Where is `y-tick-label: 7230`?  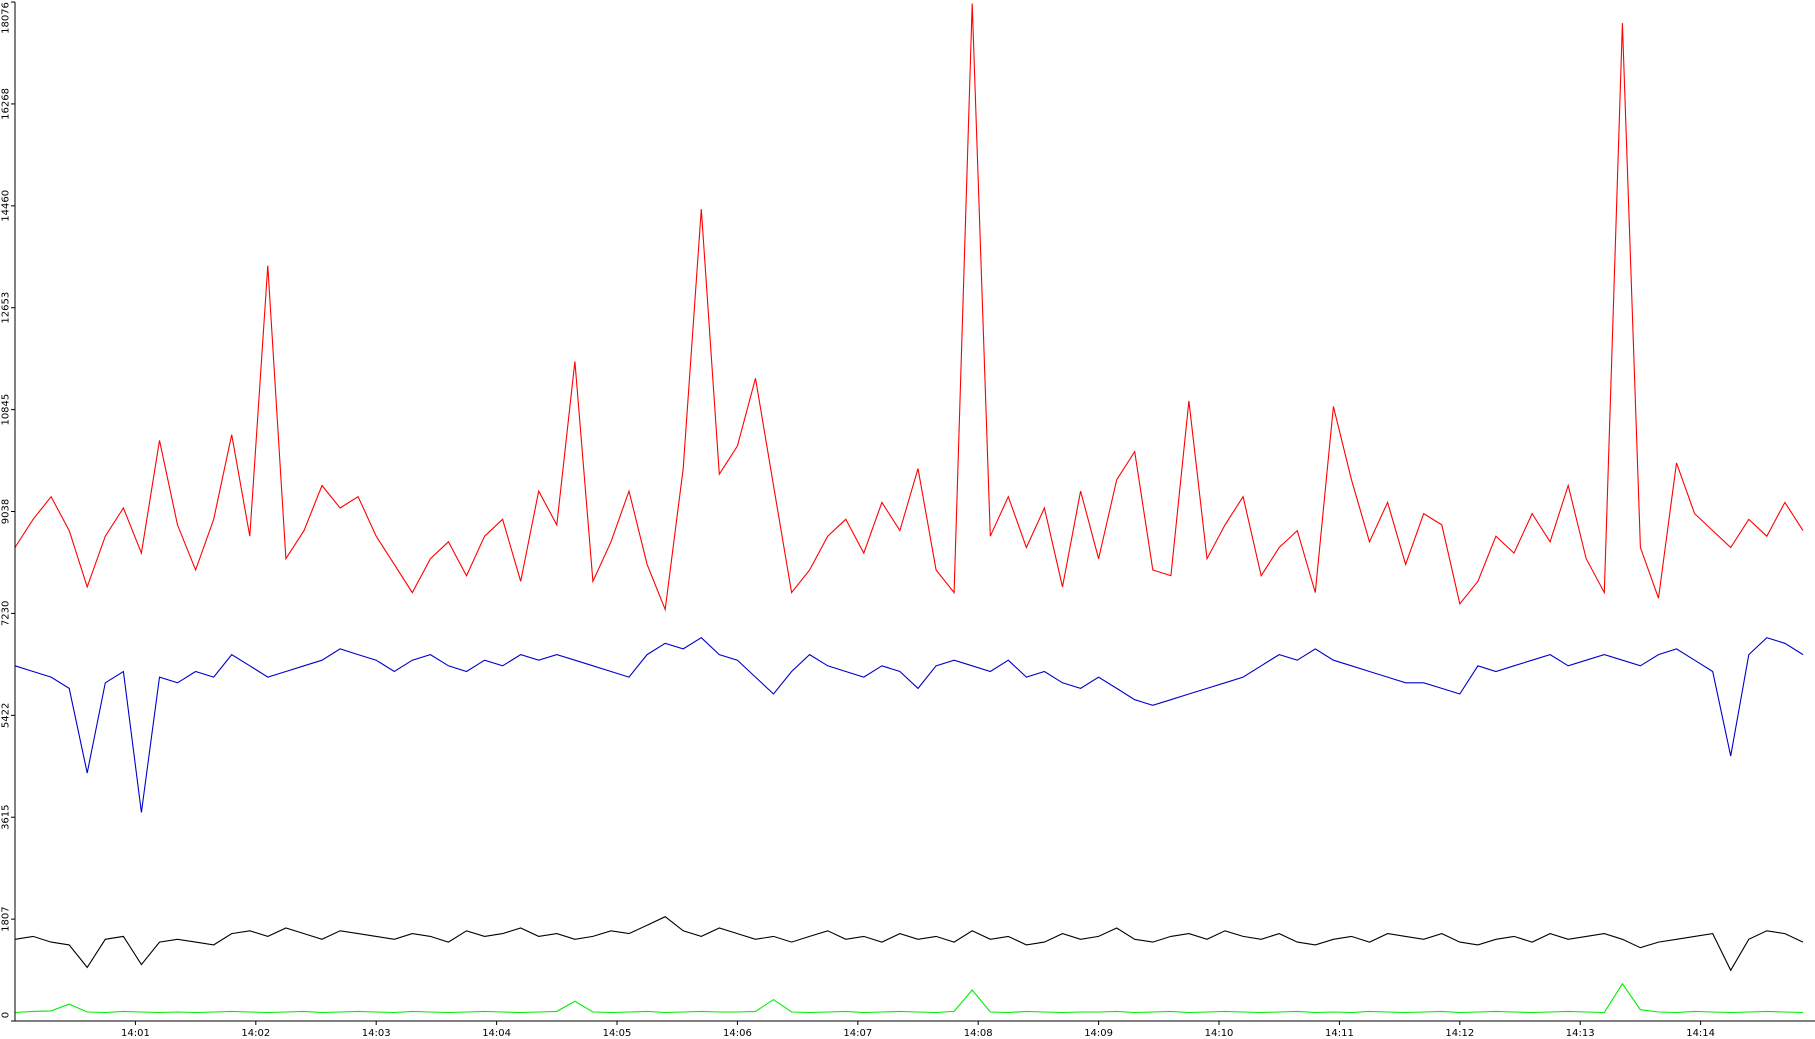 y-tick-label: 7230 is located at coordinates (5, 613).